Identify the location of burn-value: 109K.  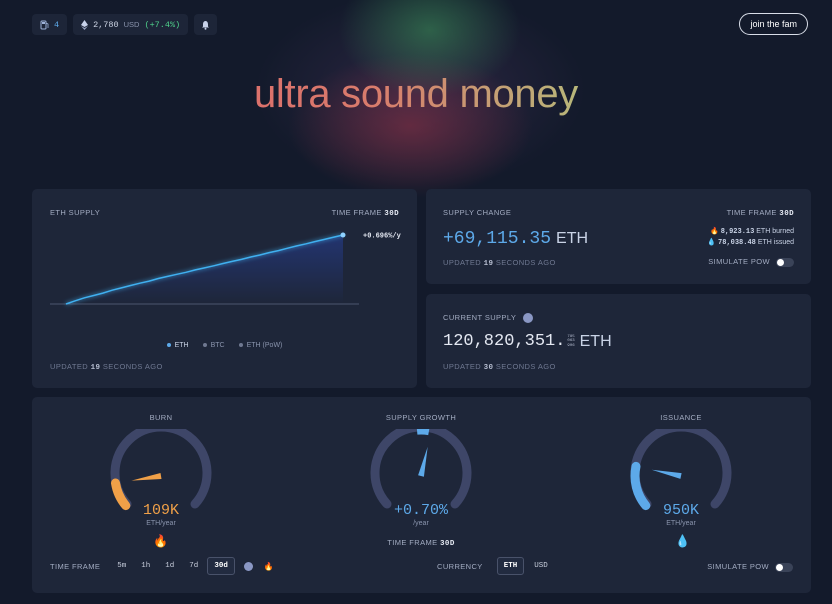
(160, 510).